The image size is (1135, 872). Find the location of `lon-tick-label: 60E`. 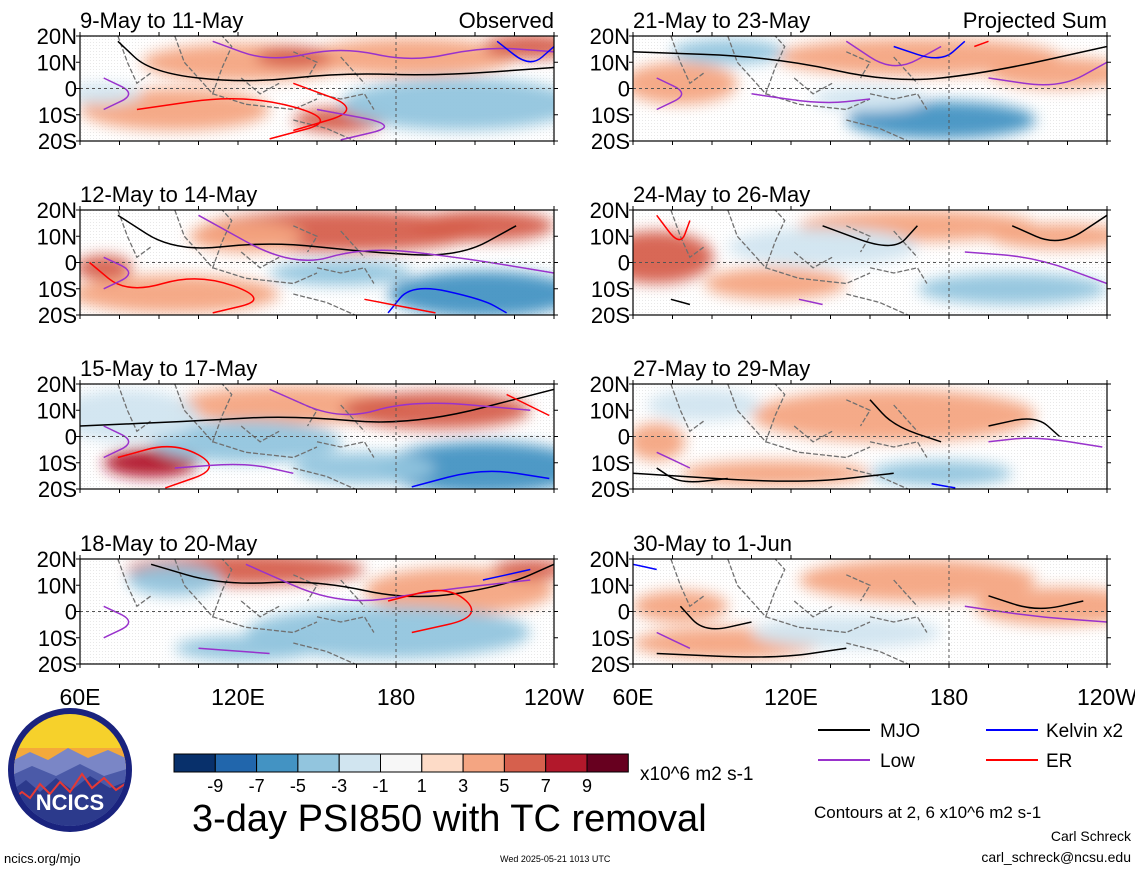

lon-tick-label: 60E is located at coordinates (633, 697).